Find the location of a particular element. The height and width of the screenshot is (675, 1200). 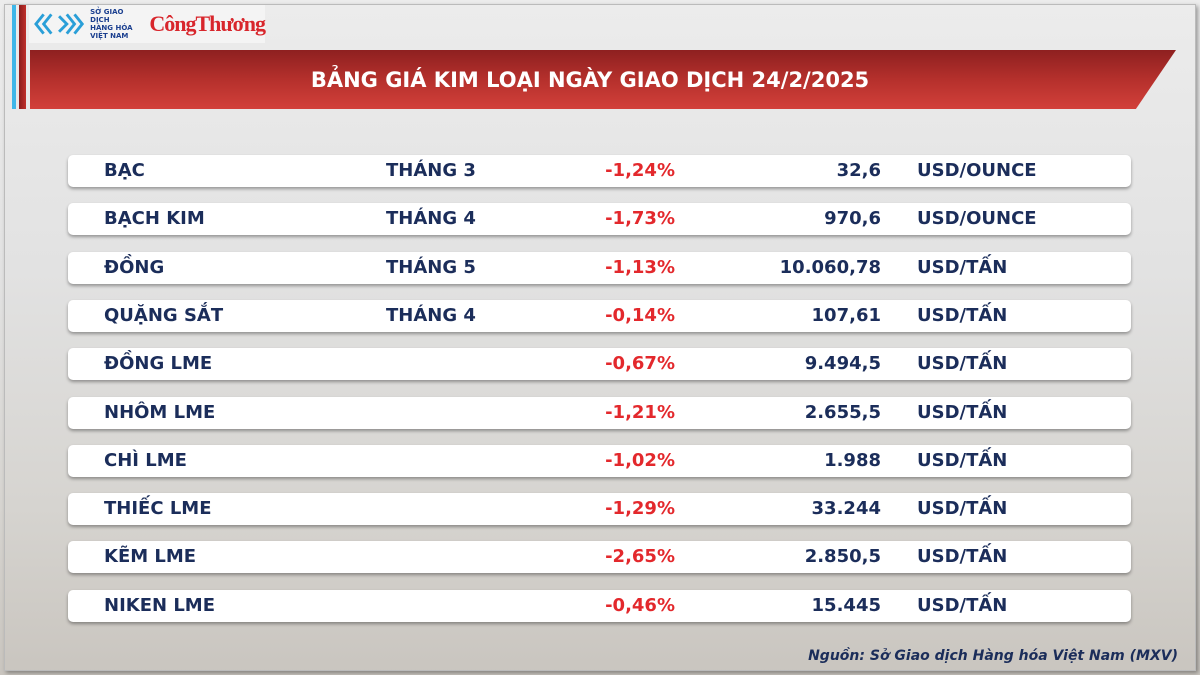

price-value: 9.494,5 is located at coordinates (842, 364).